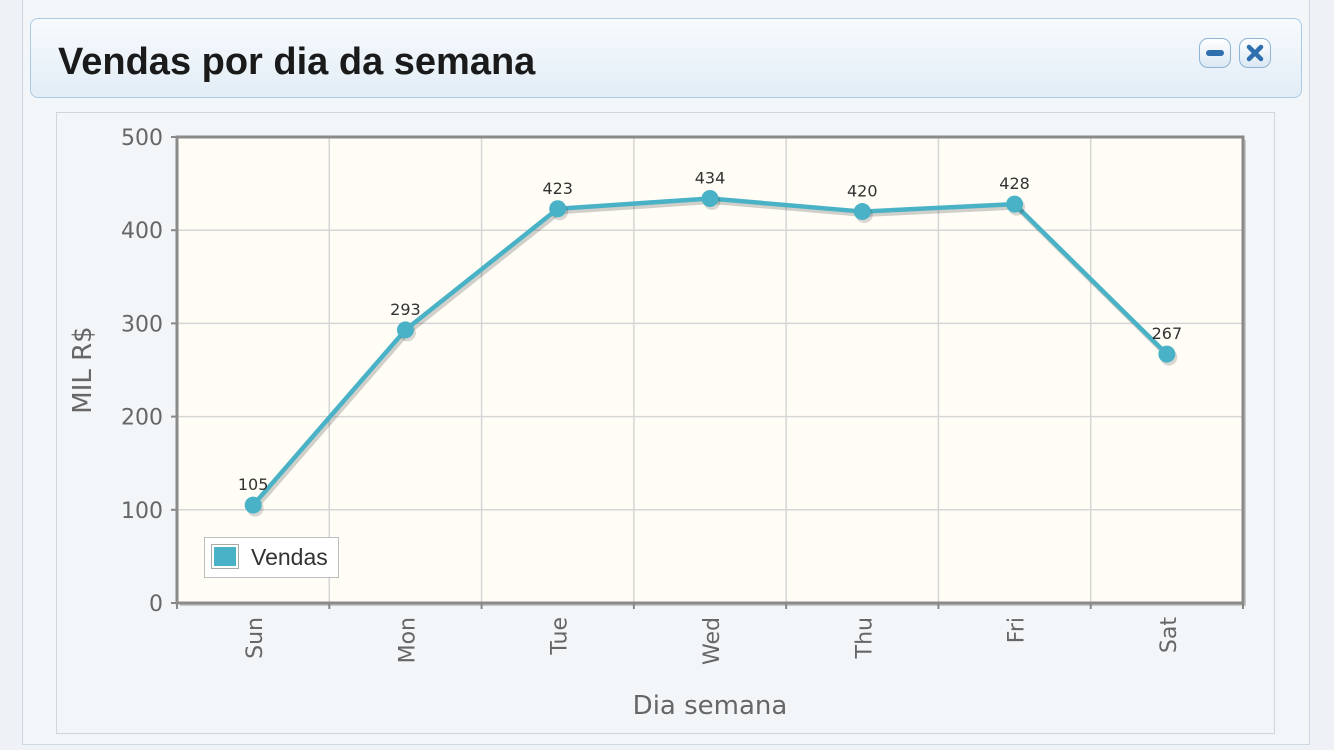 This screenshot has width=1334, height=750. I want to click on x-tick-label: Wed, so click(712, 641).